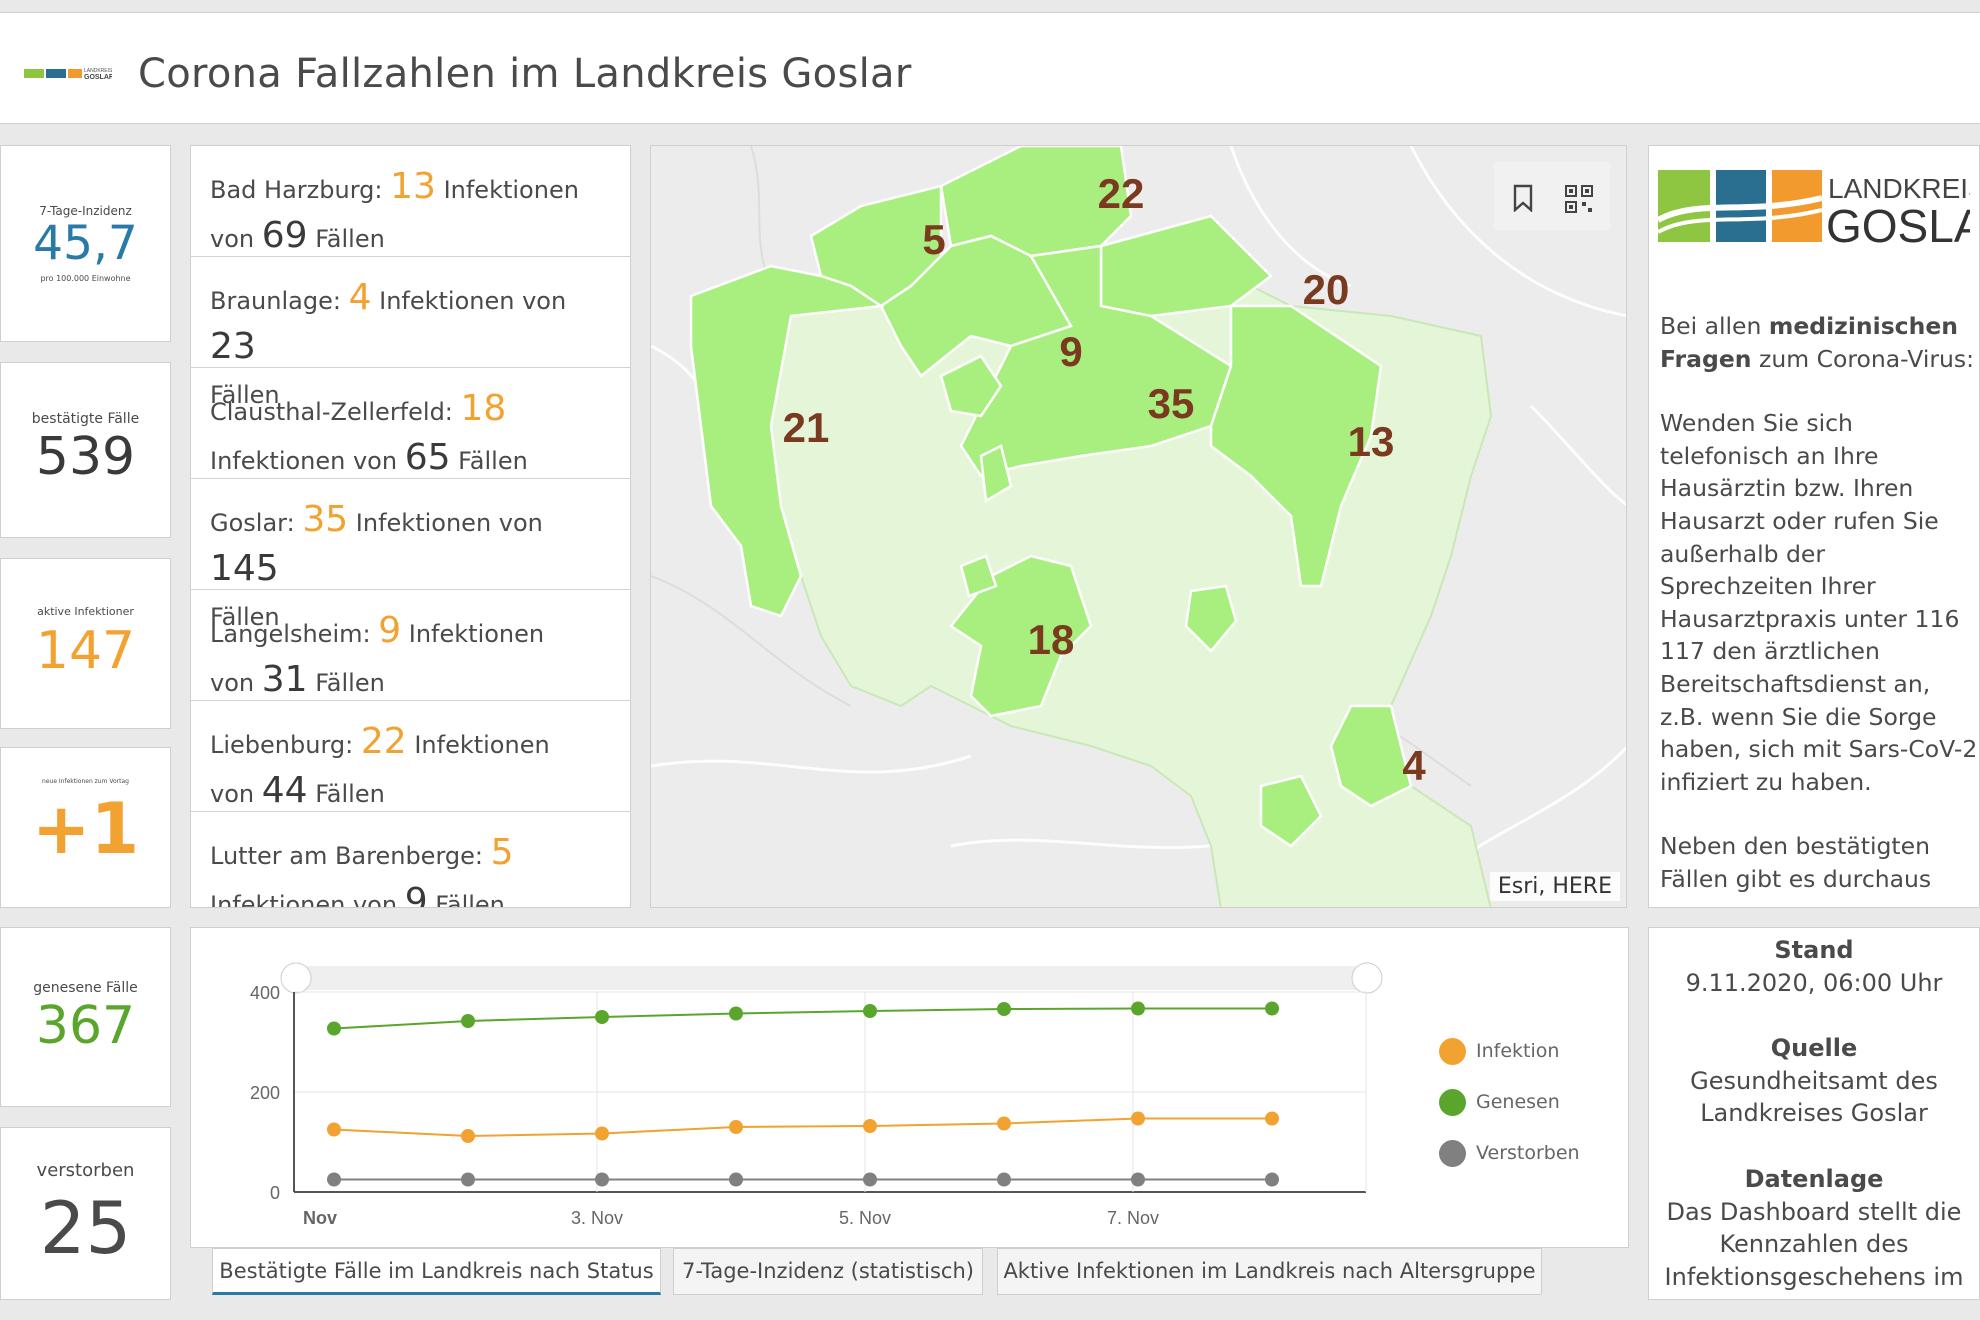 The image size is (1980, 1320). I want to click on kpi-bestaetigt-card: bestätigte Fälle 539, so click(85, 450).